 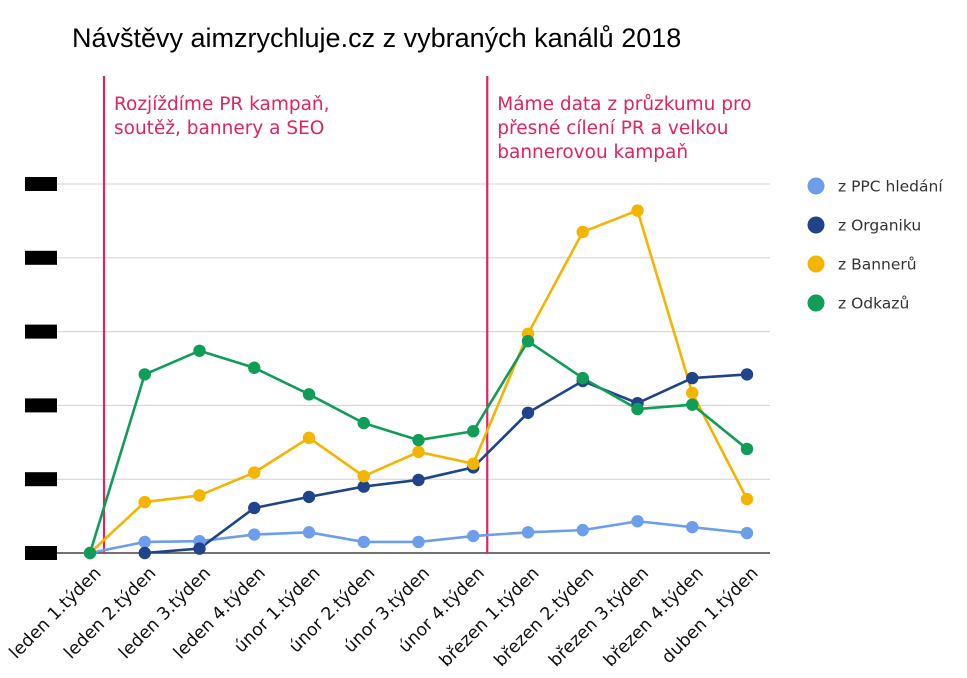 I want to click on x-tick-label: březen 2.týden, so click(x=545, y=617).